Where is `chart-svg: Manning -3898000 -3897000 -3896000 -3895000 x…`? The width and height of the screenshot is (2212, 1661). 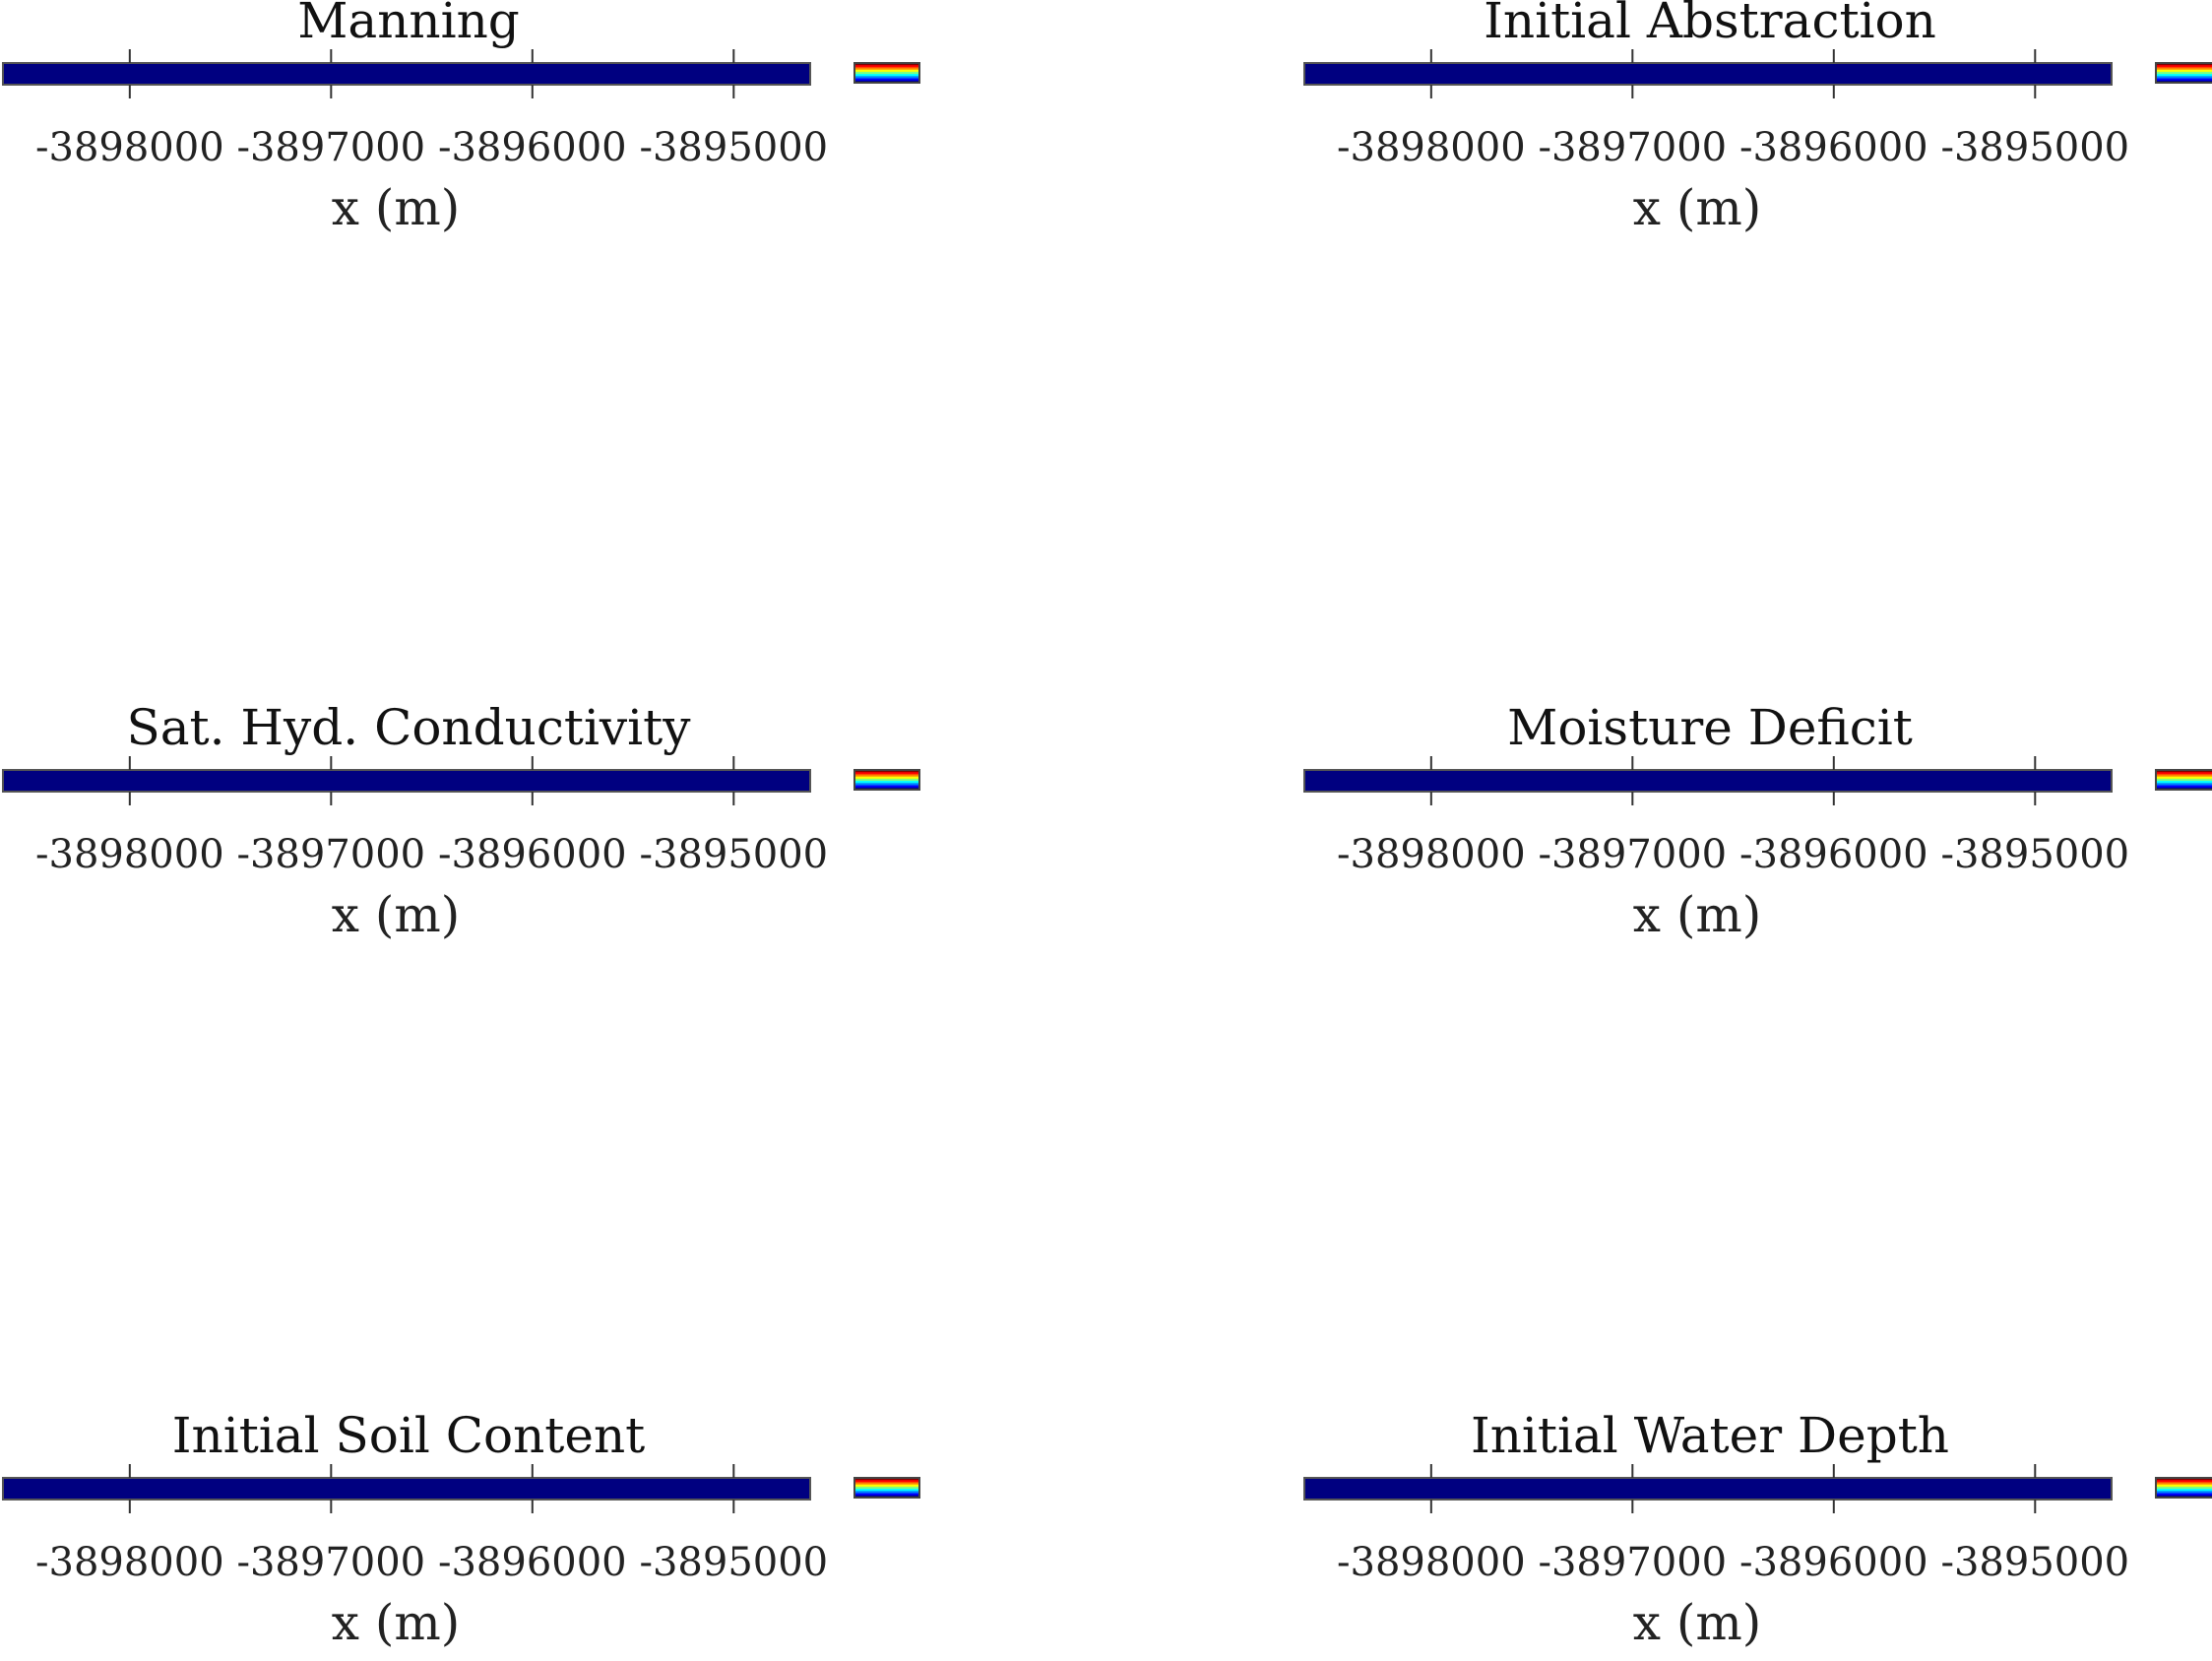 chart-svg: Manning -3898000 -3897000 -3896000 -3895000 x… is located at coordinates (461, 118).